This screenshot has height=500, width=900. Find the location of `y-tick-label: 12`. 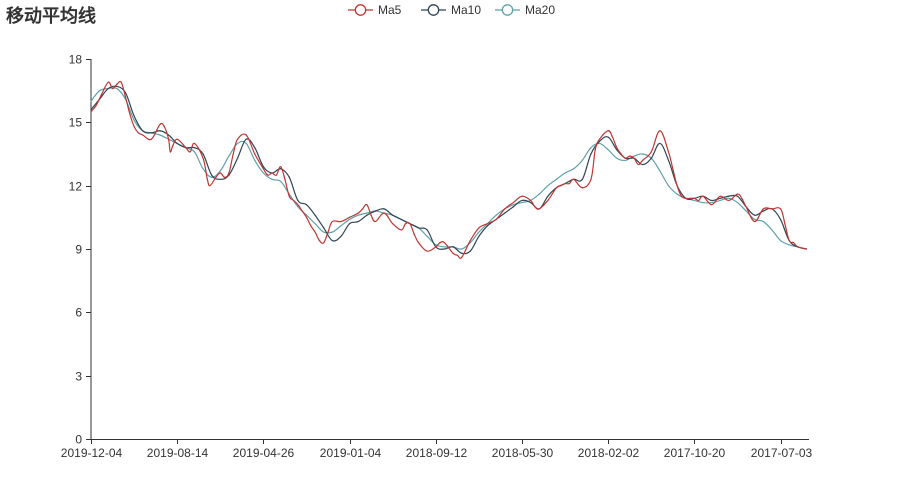

y-tick-label: 12 is located at coordinates (76, 187).